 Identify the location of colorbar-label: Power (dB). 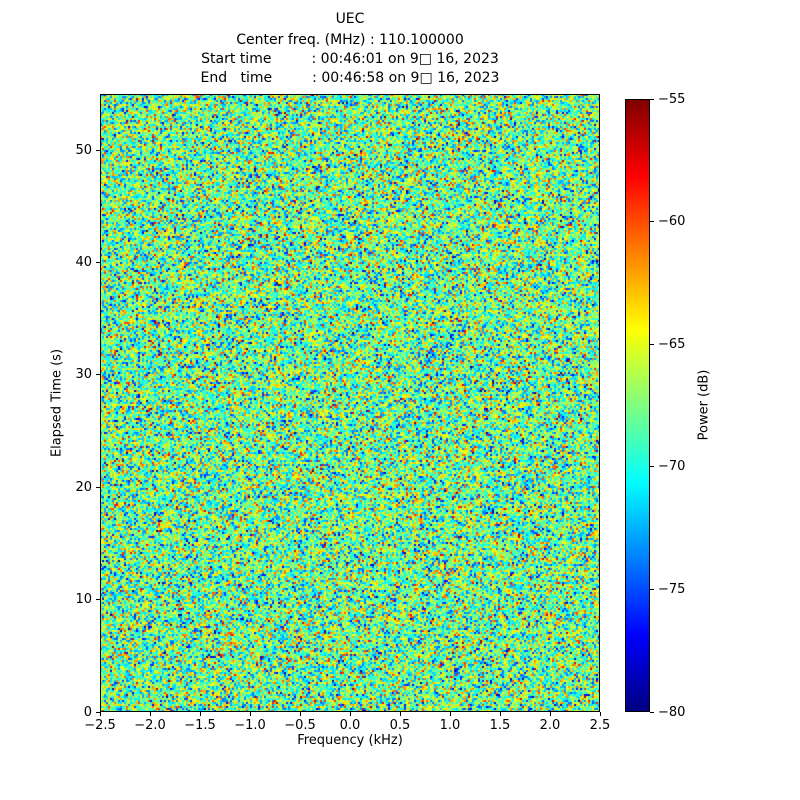
(704, 405).